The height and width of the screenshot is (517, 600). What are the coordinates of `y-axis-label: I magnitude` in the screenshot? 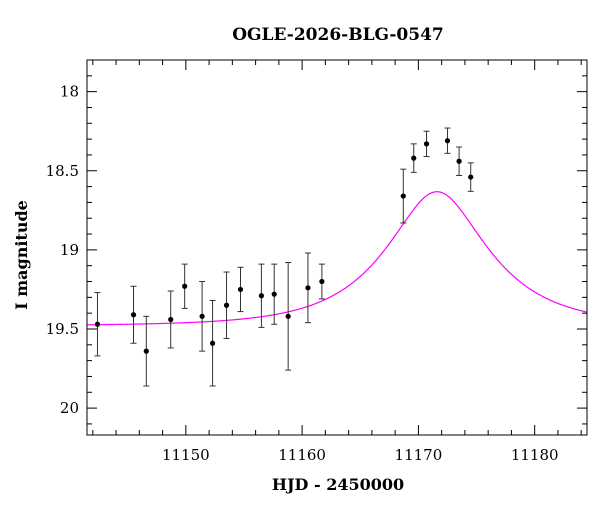 It's located at (21, 255).